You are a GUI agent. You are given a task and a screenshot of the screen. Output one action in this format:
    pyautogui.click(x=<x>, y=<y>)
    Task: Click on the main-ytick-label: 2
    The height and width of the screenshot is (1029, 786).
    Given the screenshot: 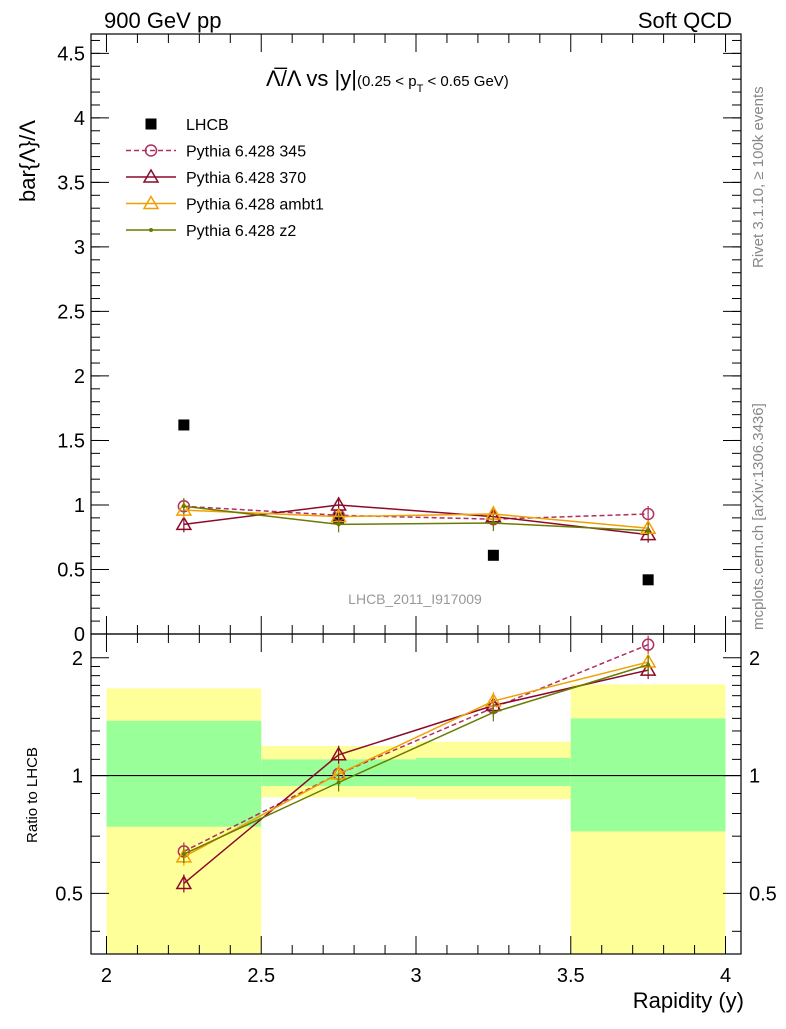 What is the action you would take?
    pyautogui.click(x=79, y=377)
    